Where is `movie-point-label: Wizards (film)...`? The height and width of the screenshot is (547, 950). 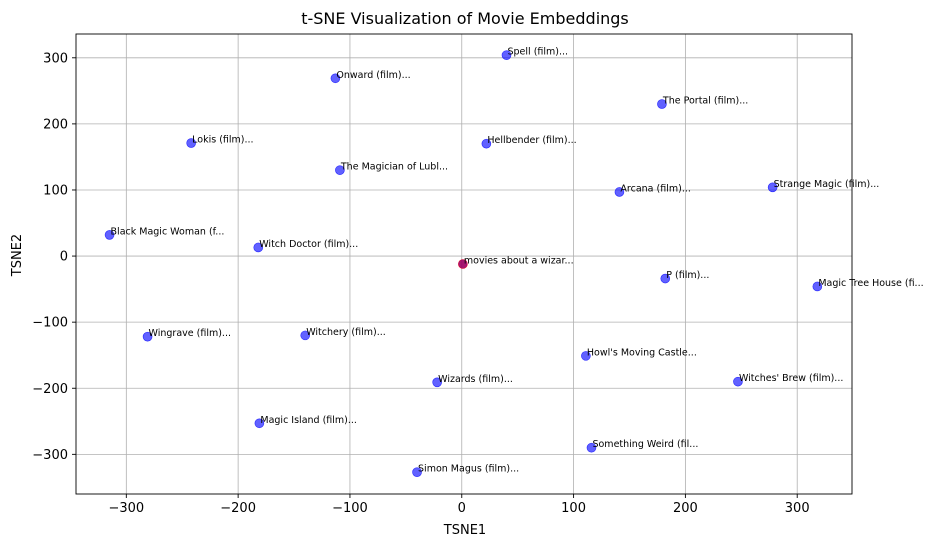
movie-point-label: Wizards (film)... is located at coordinates (475, 379).